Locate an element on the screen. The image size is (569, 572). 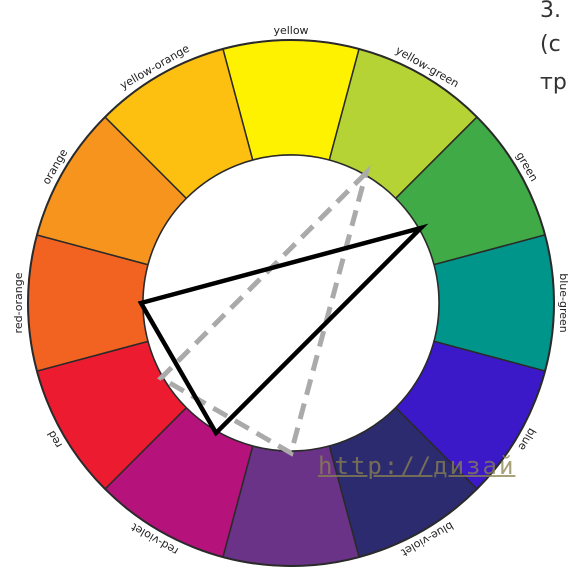
wheel-label-red-orange: red-orange is located at coordinates (18, 302).